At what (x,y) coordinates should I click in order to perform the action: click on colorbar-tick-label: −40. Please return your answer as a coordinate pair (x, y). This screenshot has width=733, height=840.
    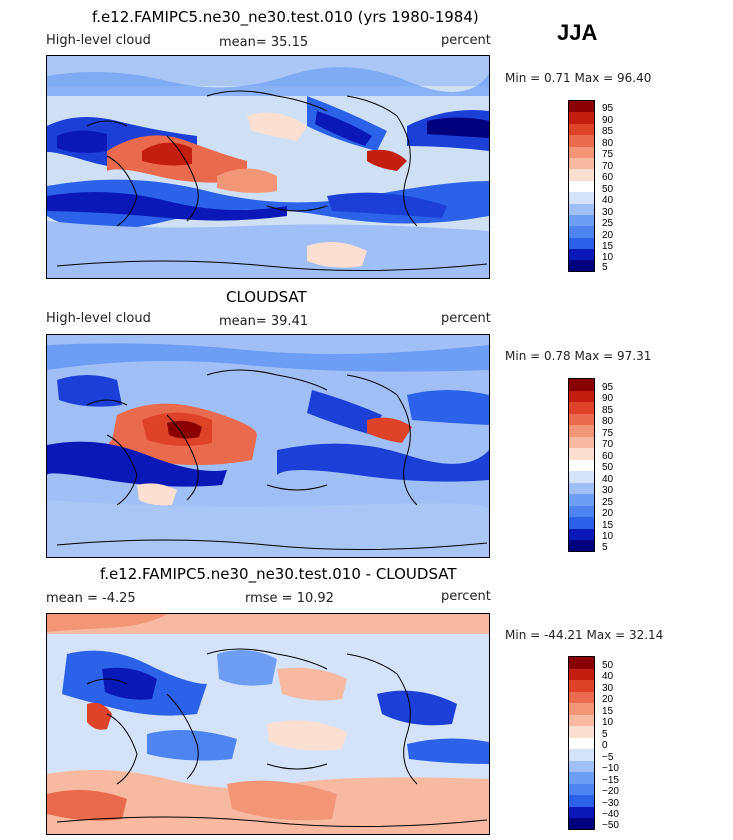
    Looking at the image, I should click on (610, 814).